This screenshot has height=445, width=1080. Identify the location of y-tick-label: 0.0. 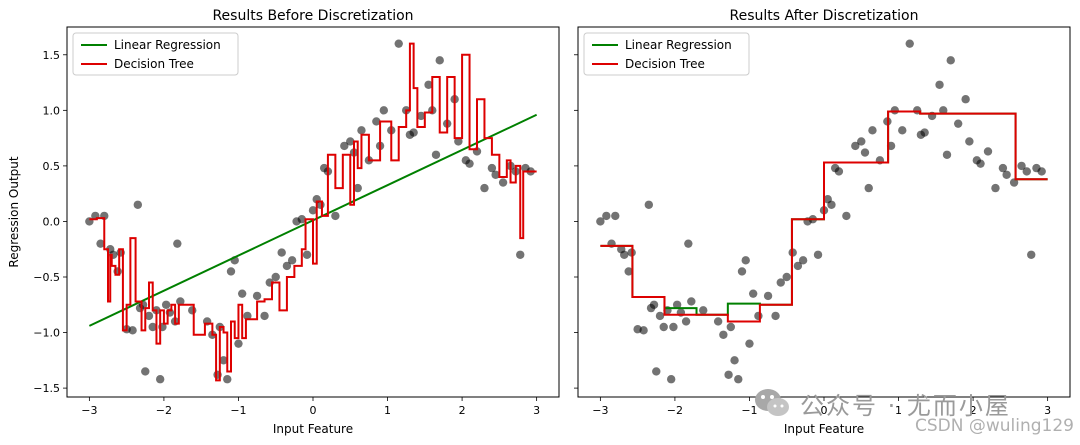
(52, 221).